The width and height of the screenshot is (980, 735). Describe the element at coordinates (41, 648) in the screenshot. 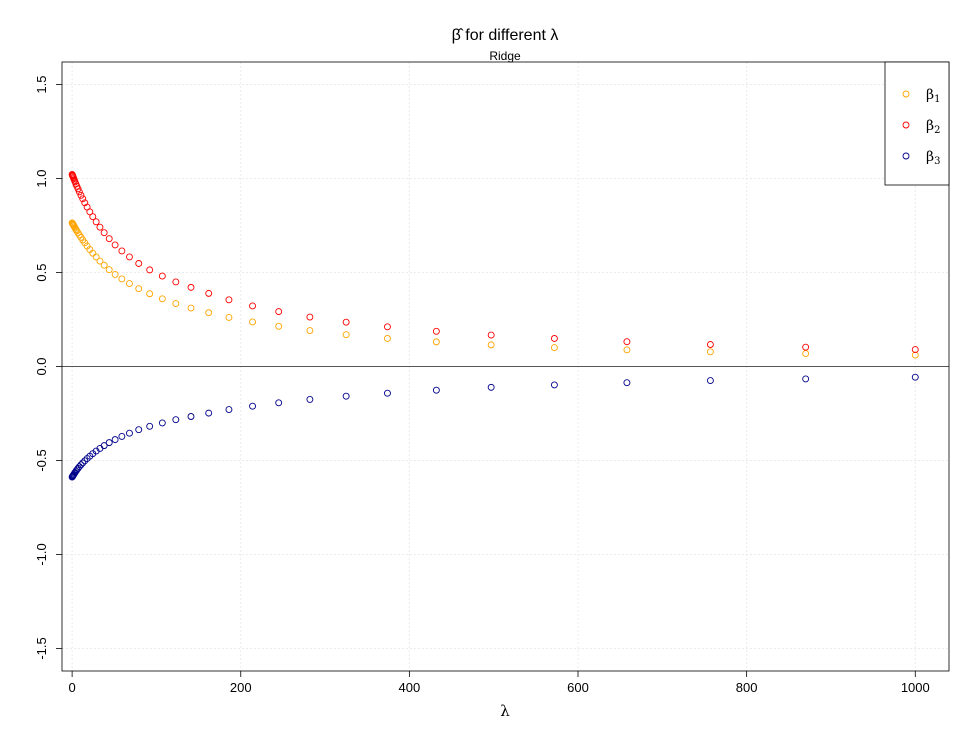

I see `y-tick-label: -1.5` at that location.